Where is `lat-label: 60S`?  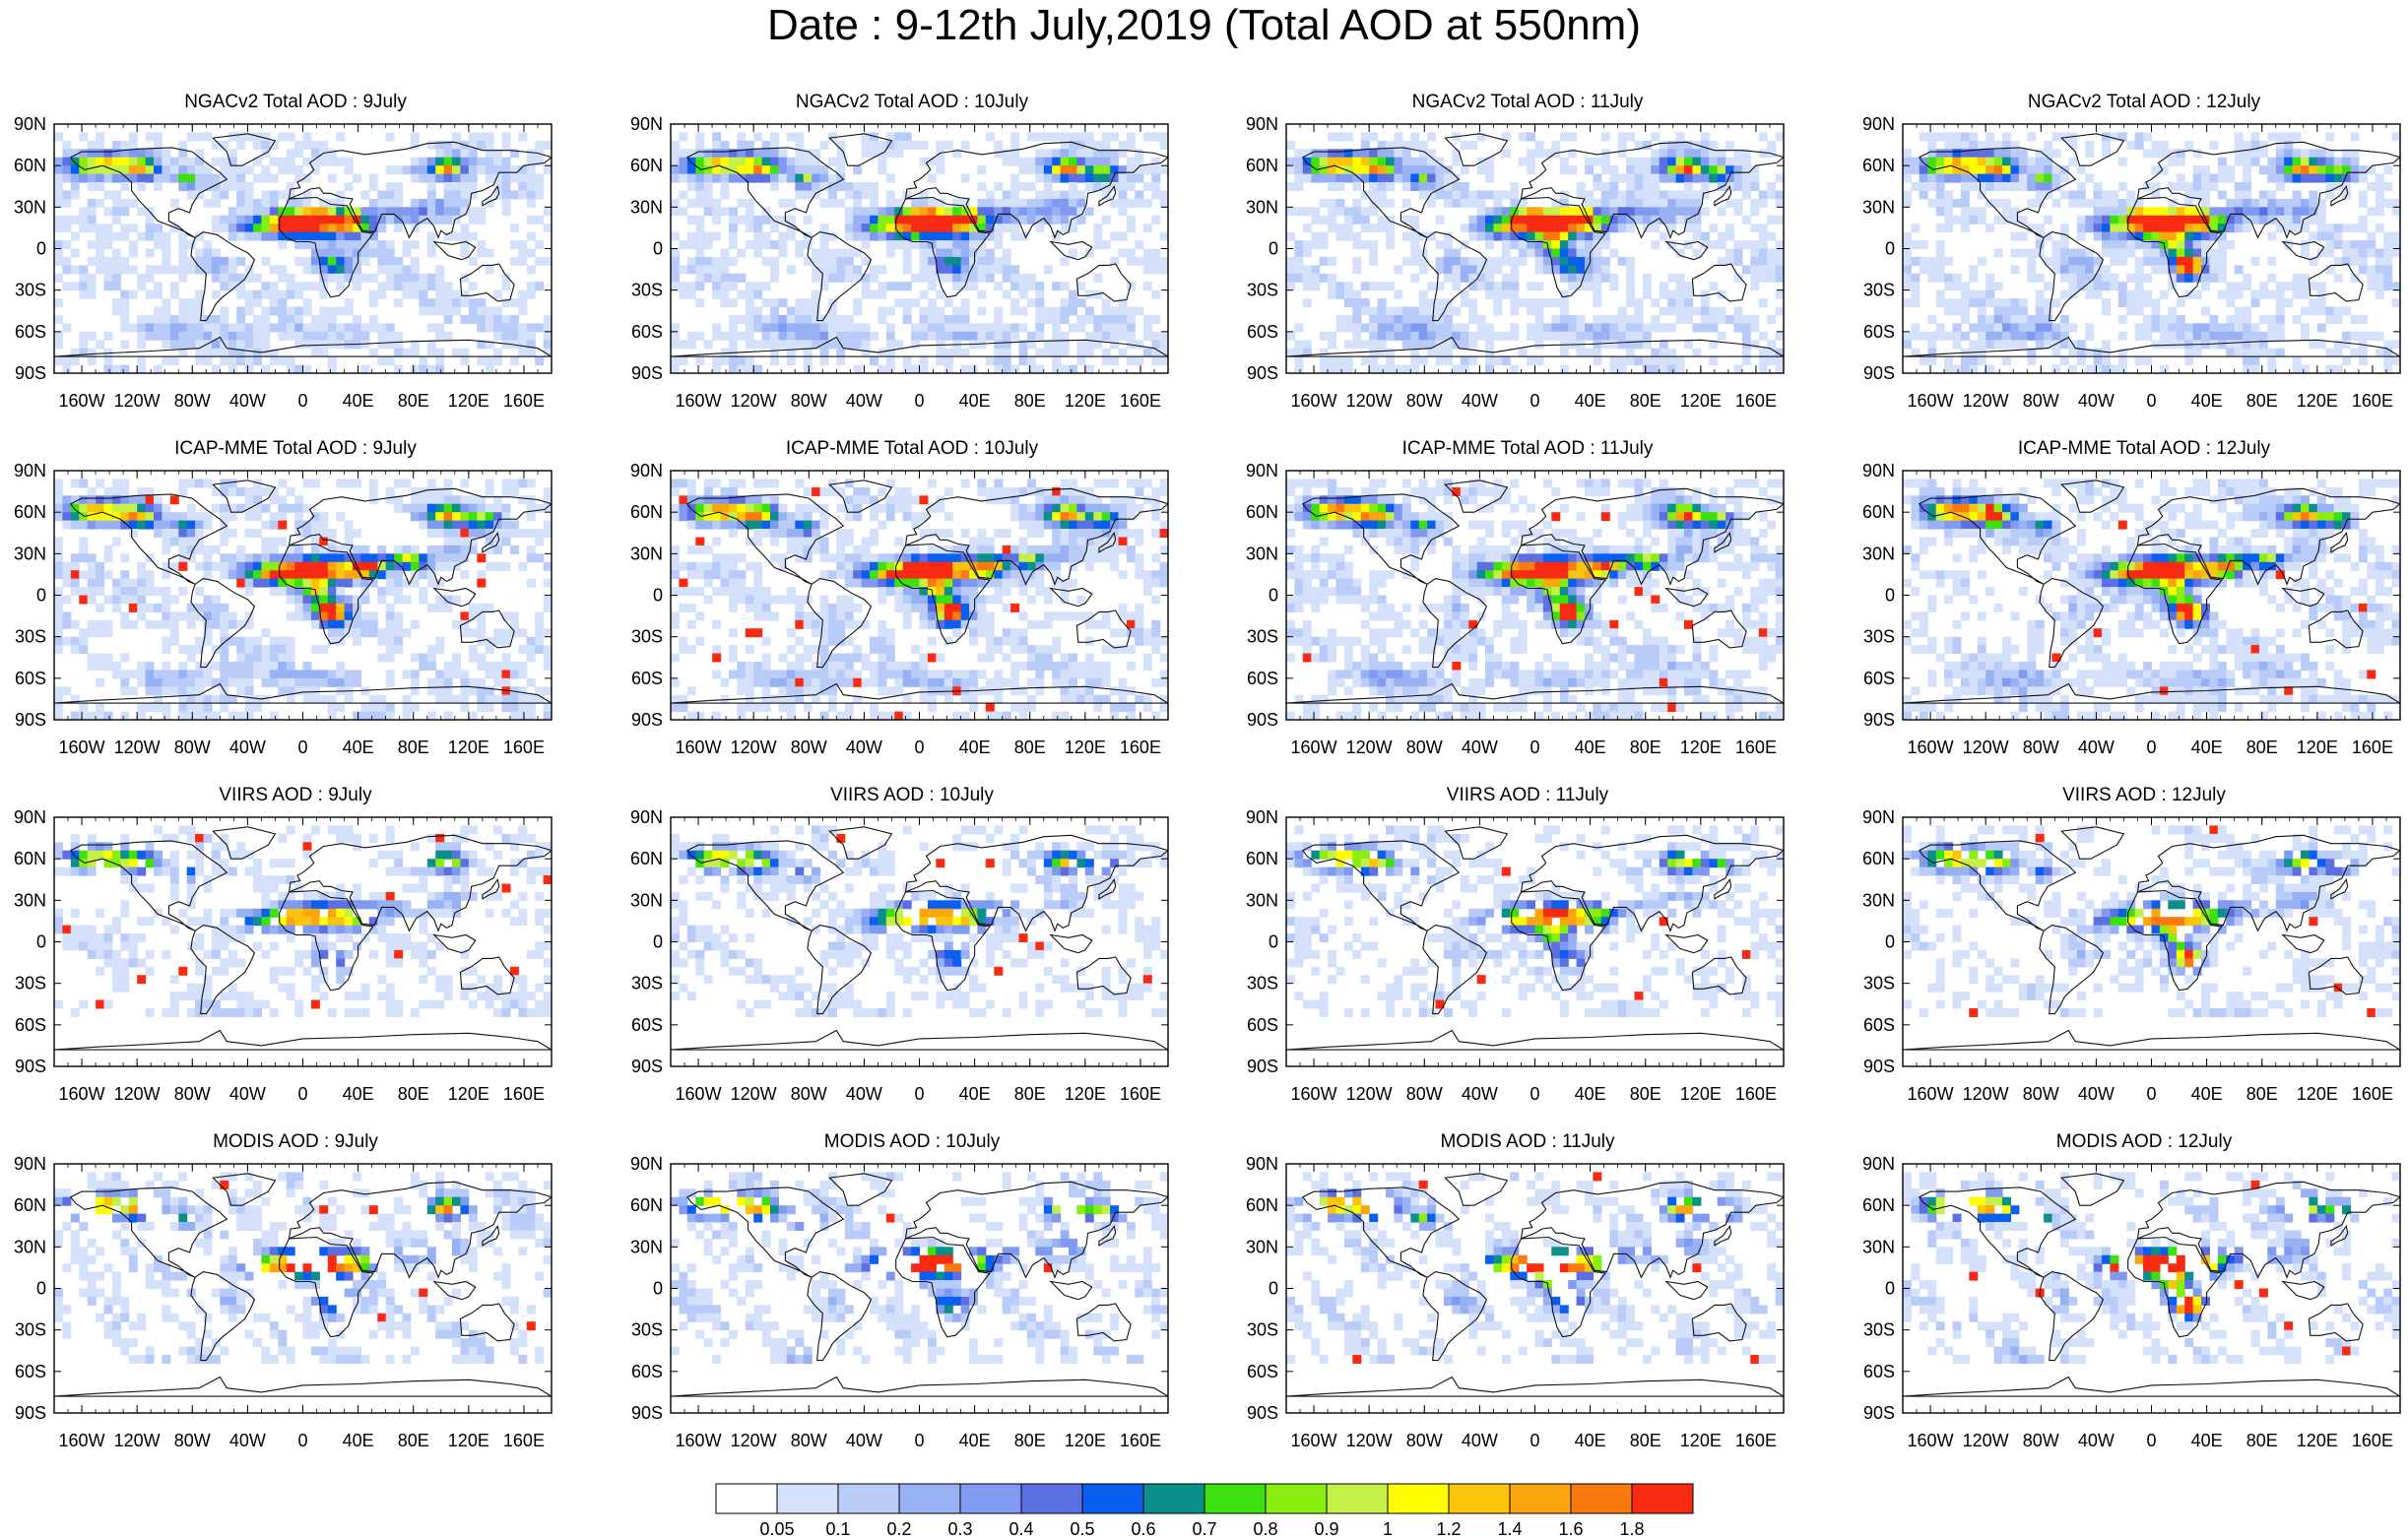
lat-label: 60S is located at coordinates (647, 332).